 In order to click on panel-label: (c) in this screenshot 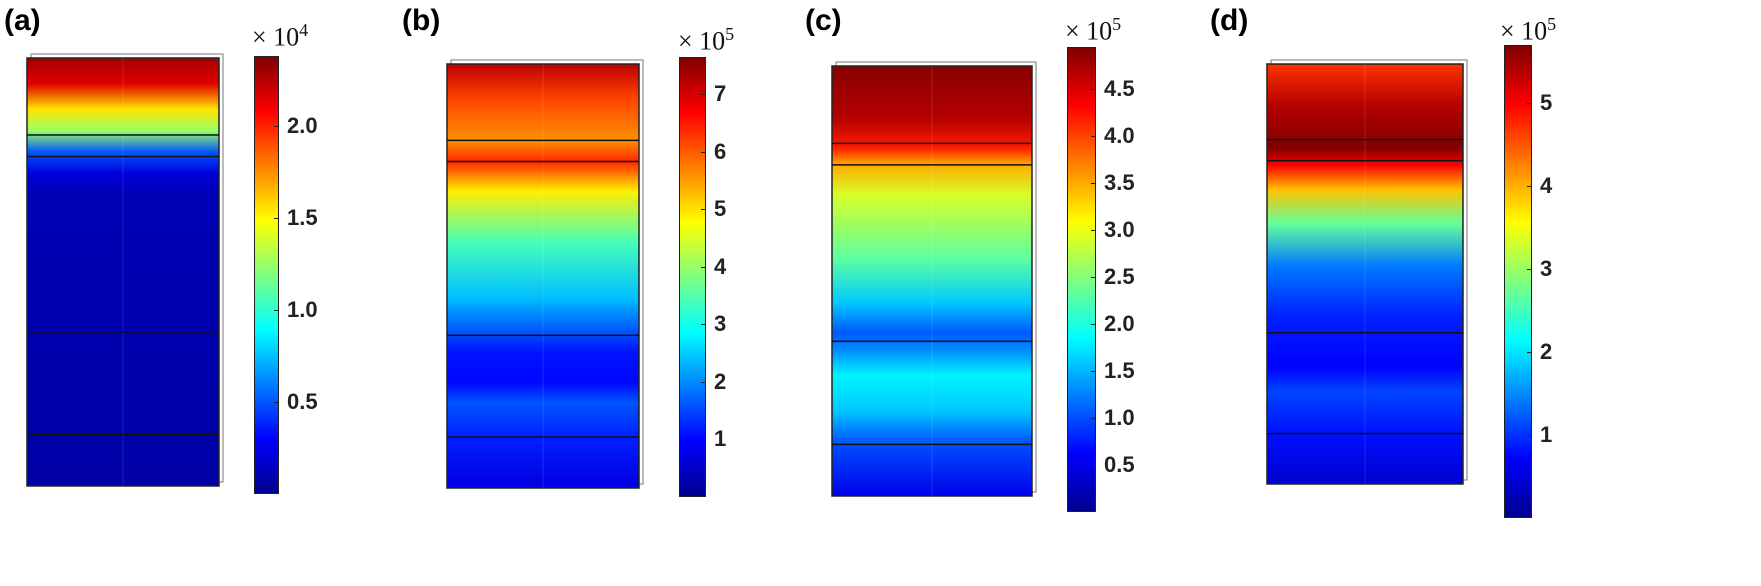, I will do `click(823, 20)`.